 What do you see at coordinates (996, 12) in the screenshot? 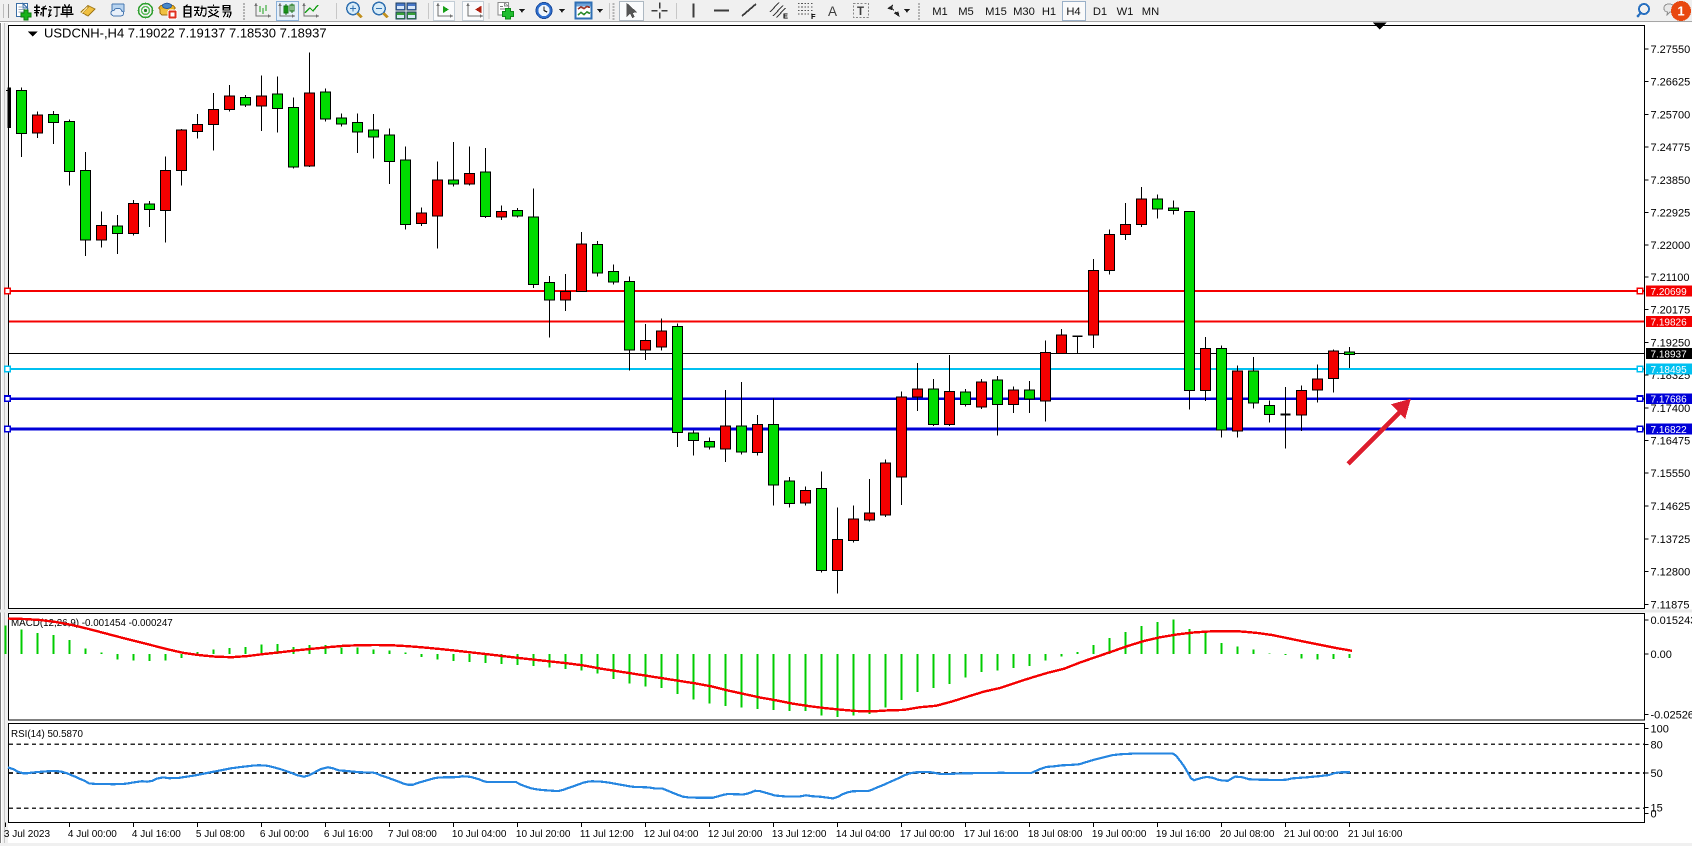
I see `svg-text: M15` at bounding box center [996, 12].